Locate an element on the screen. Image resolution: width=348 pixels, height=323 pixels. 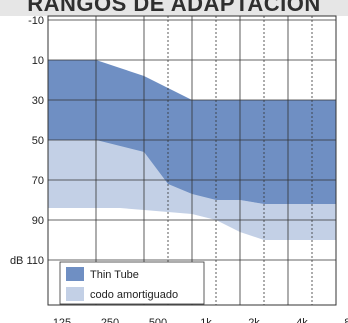
chart-title-bar: RANGOS DE ADAPTACIÓN is located at coordinates (174, 8).